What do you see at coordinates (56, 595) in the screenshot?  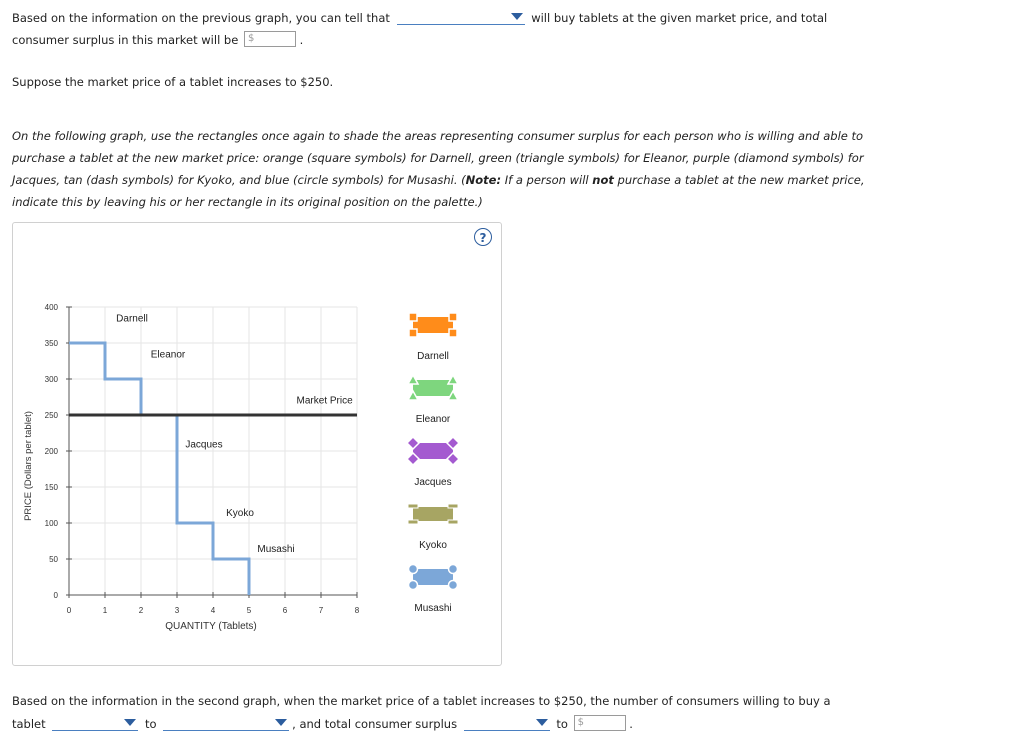 I see `y-tick-label: 0` at bounding box center [56, 595].